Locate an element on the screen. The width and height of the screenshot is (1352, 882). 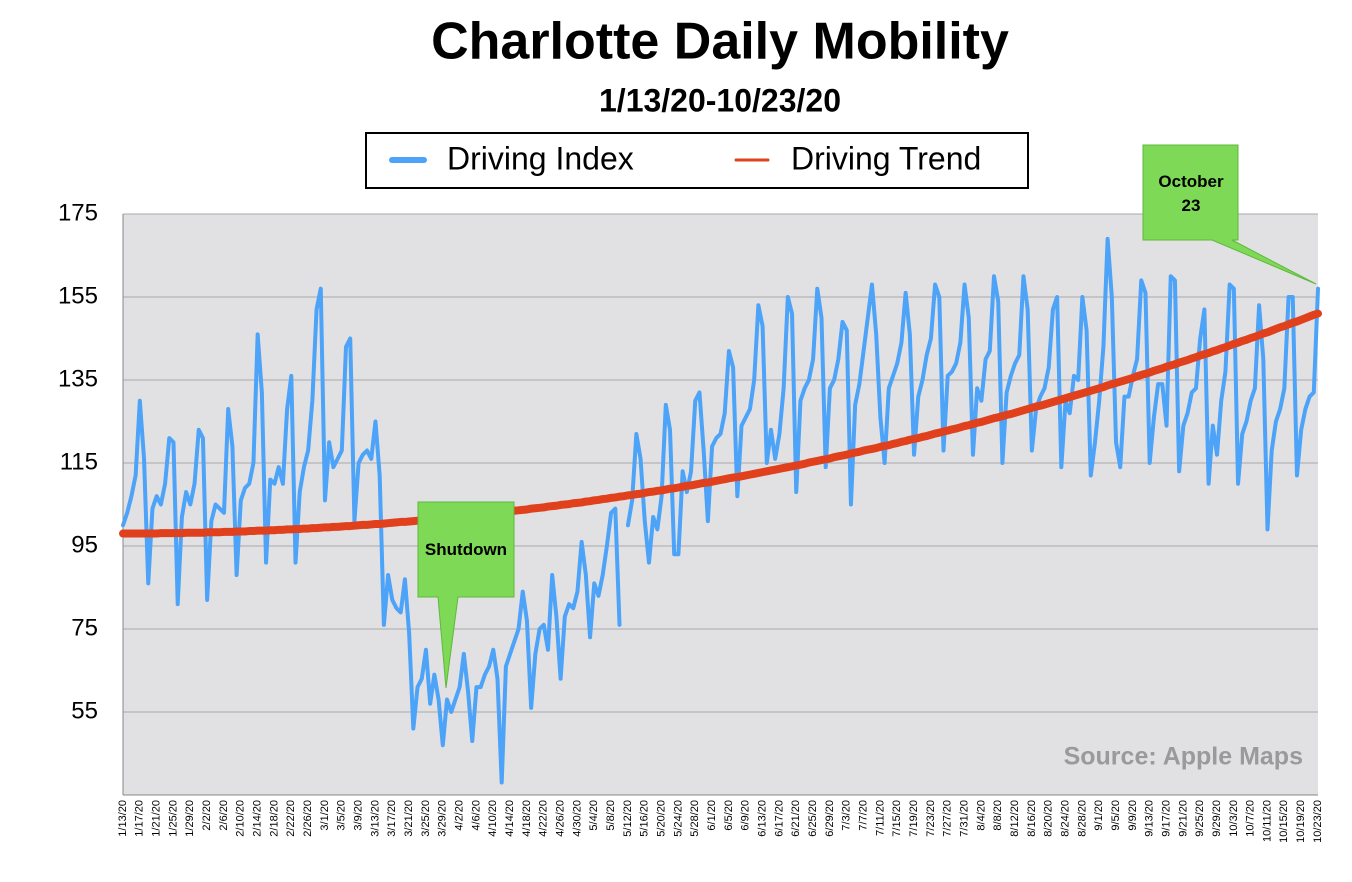
x-tick-label: 6/29/20 is located at coordinates (830, 818).